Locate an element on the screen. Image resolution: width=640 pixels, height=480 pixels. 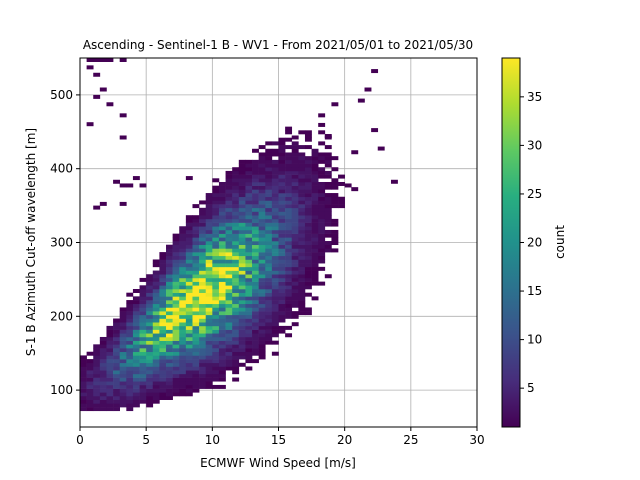
x-tick-label: 5 is located at coordinates (146, 440).